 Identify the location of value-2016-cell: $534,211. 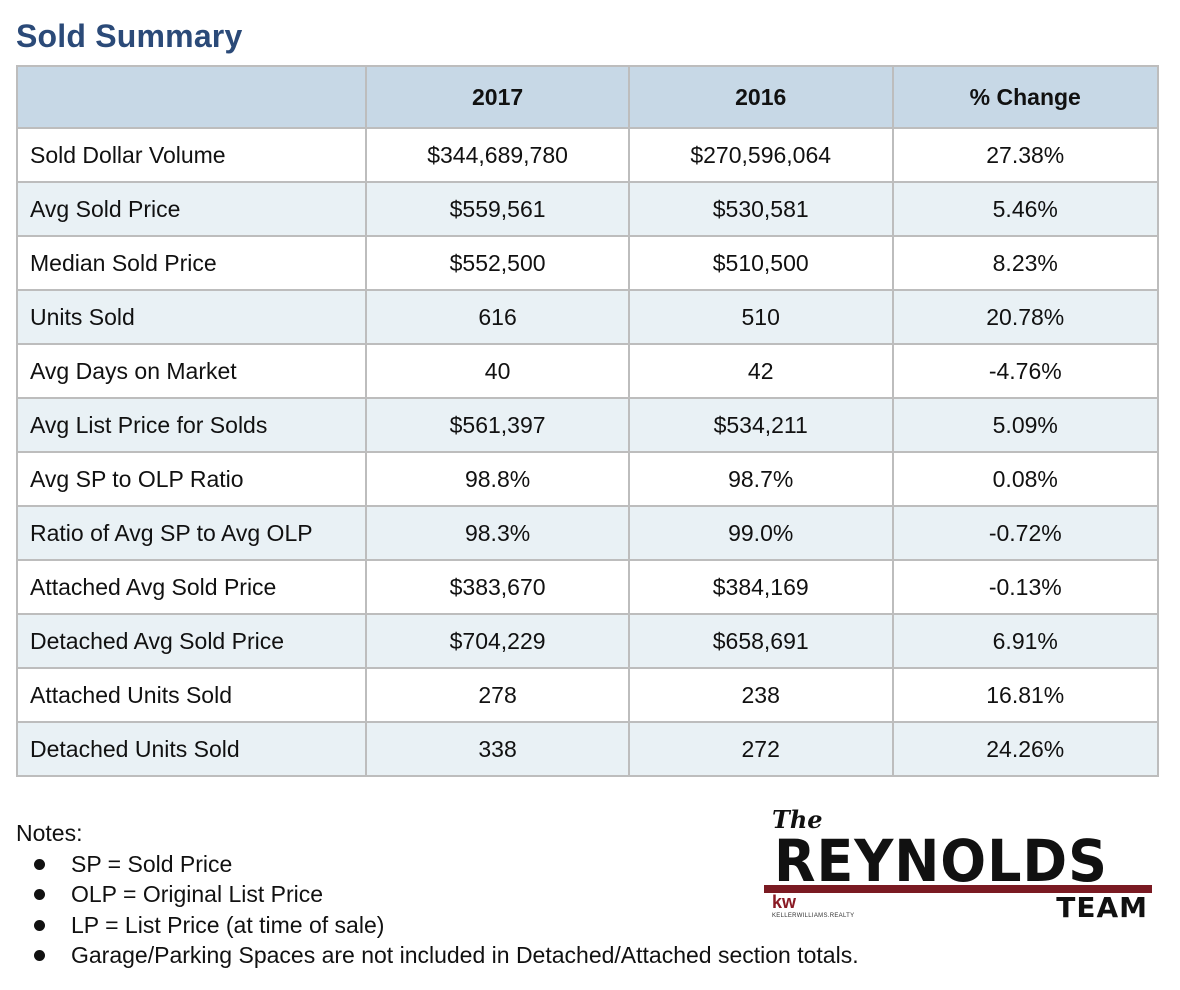
(760, 425).